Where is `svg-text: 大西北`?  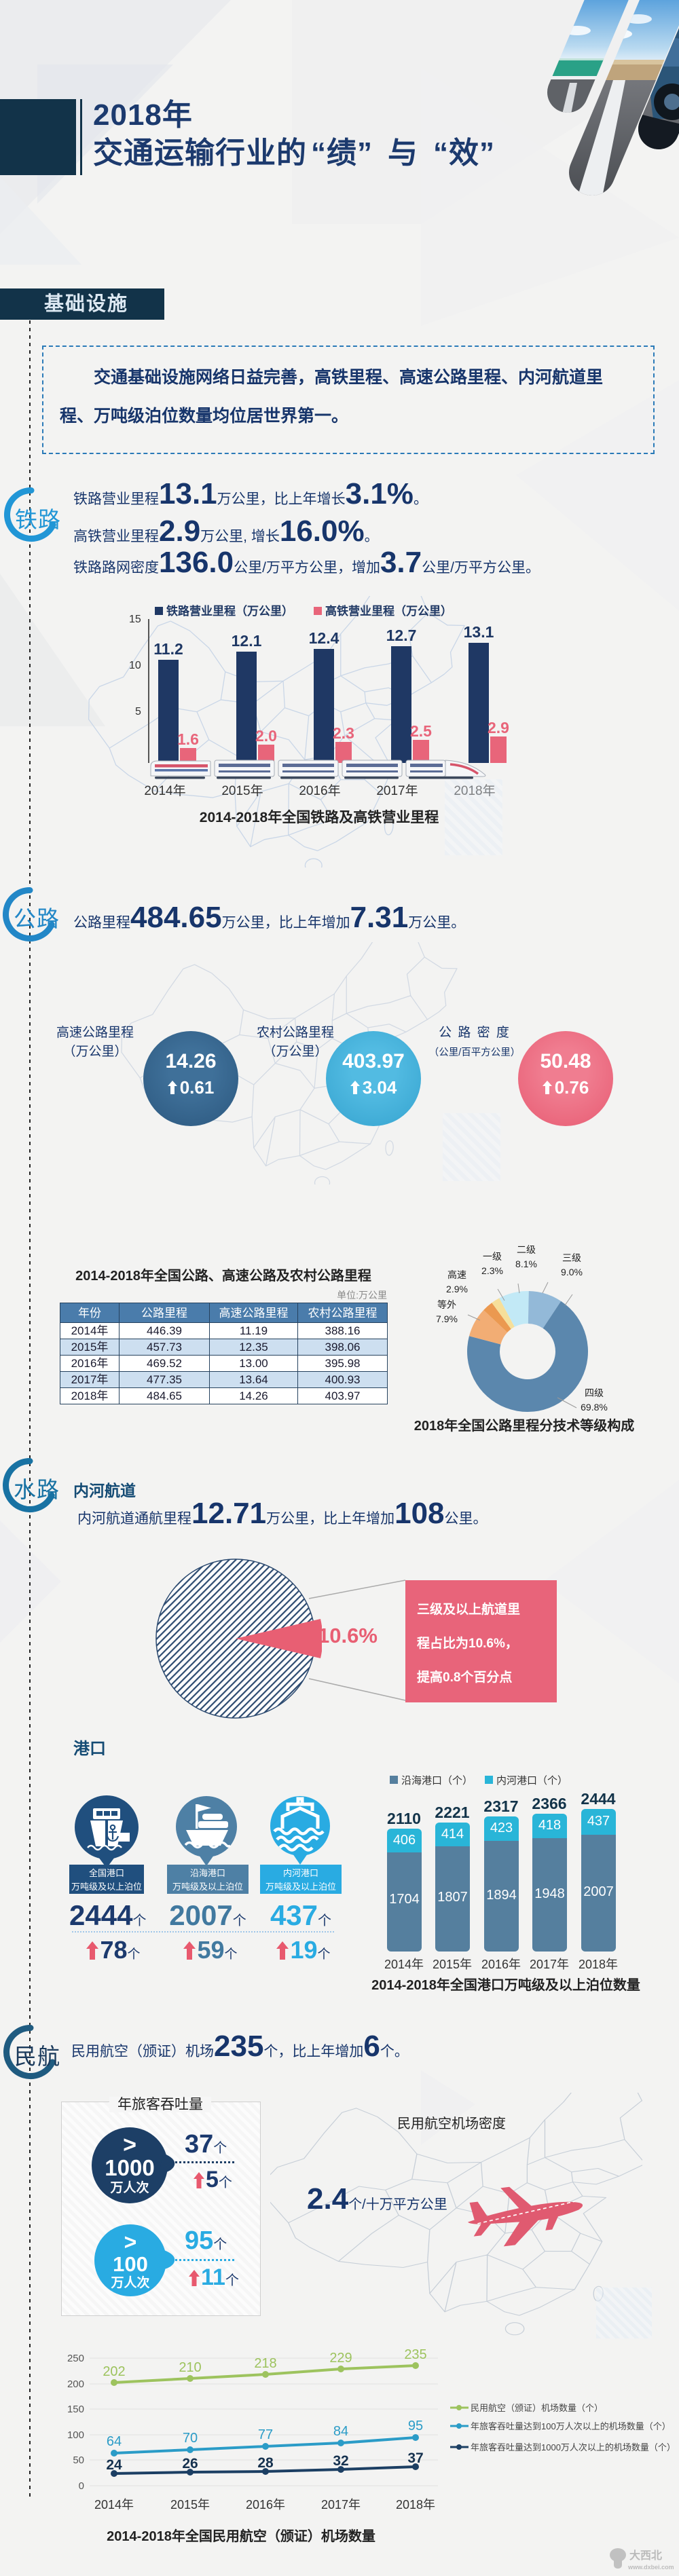 svg-text: 大西北 is located at coordinates (646, 2556).